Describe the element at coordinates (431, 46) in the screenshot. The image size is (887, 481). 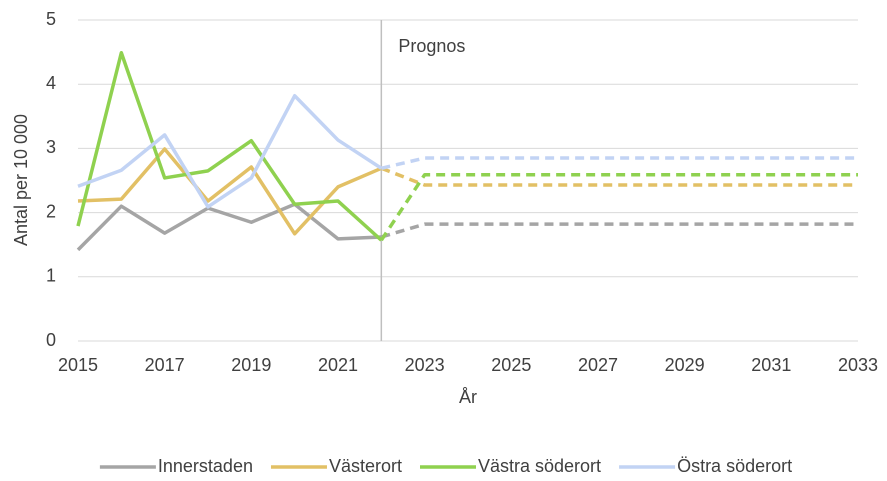
I see `forecast-label: Prognos` at that location.